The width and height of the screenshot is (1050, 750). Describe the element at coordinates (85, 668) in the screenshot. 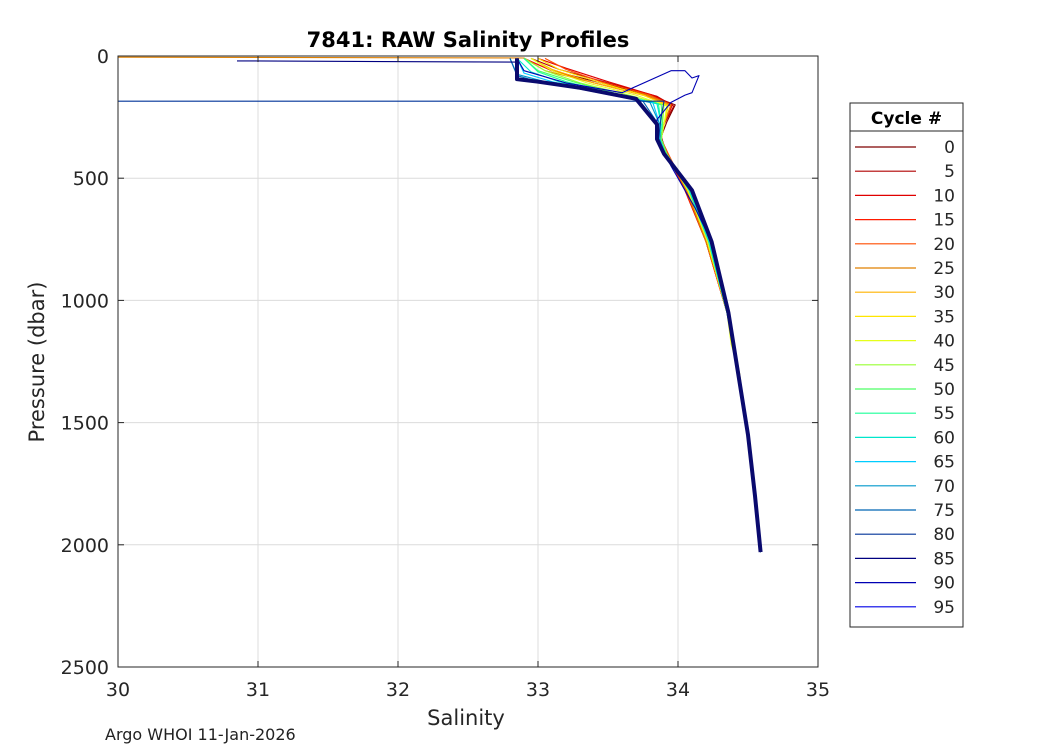

I see `y-tick-label: 2500` at that location.